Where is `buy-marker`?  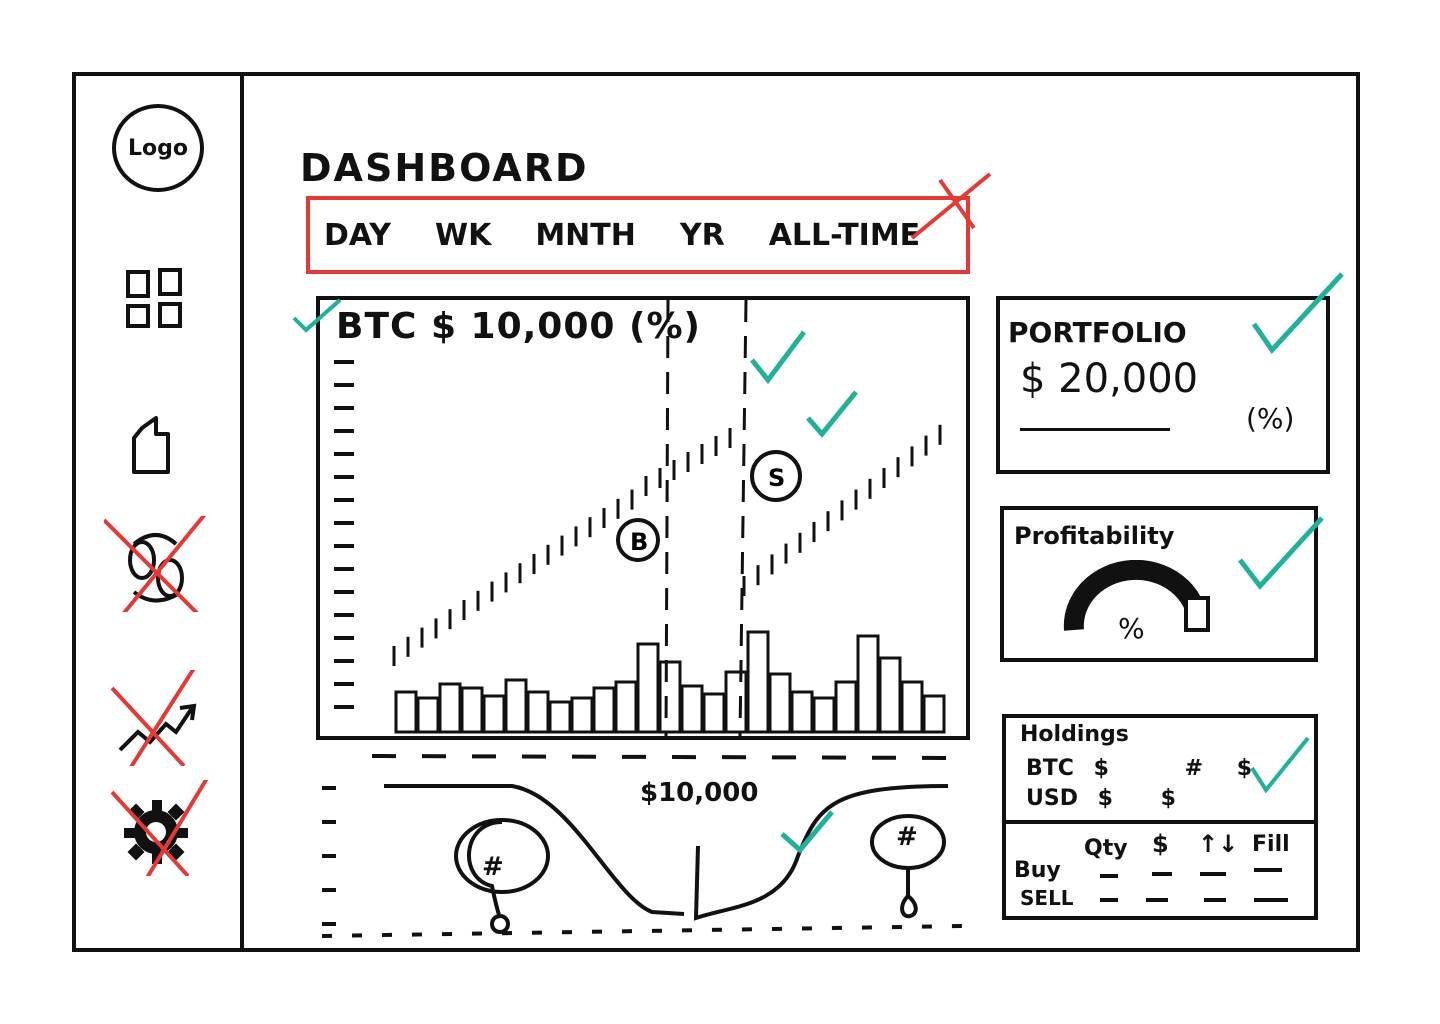
buy-marker is located at coordinates (638, 540).